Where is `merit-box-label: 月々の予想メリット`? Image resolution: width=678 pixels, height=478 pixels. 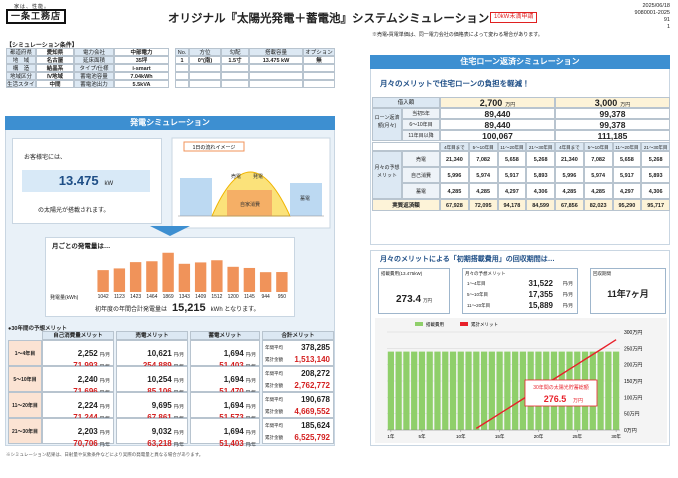 merit-box-label: 月々の予想メリット is located at coordinates (485, 273).